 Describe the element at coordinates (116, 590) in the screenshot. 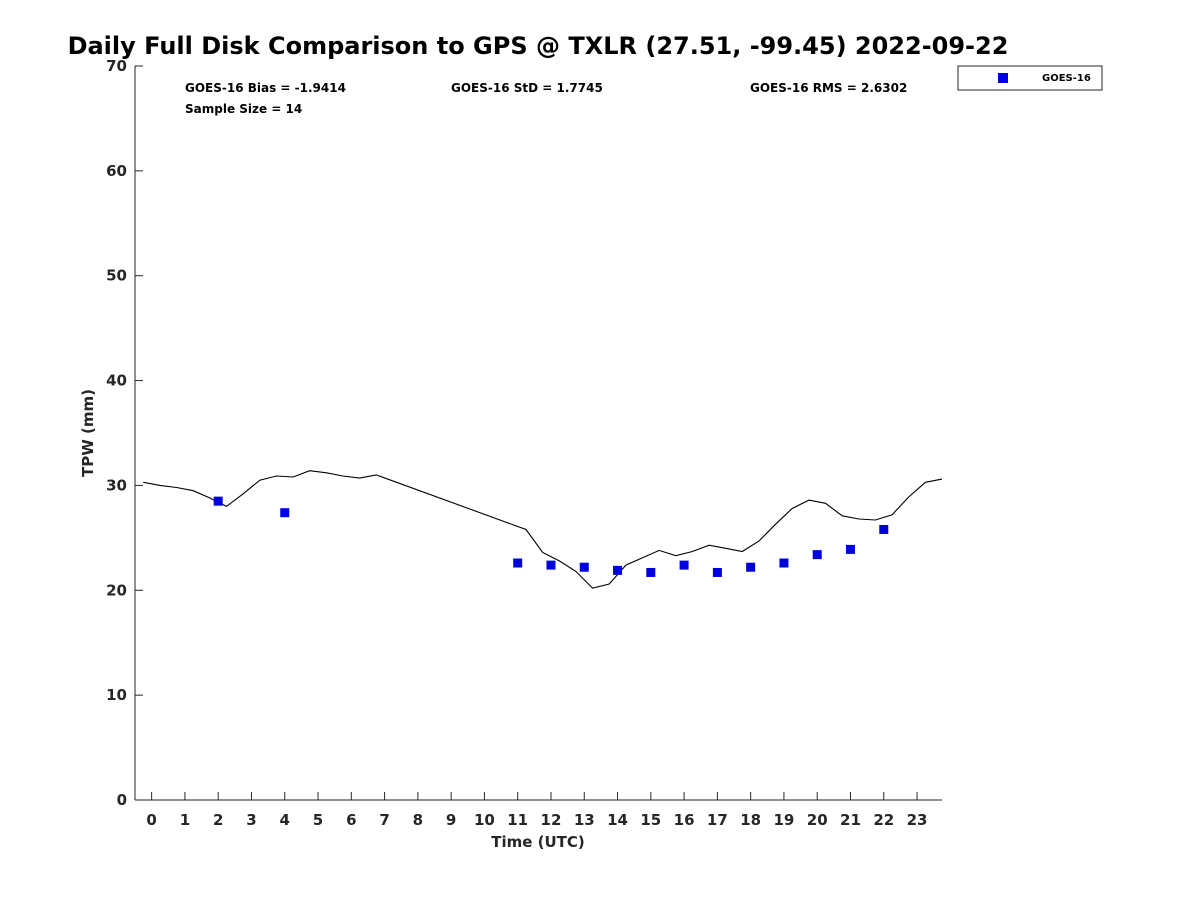

I see `y-tick-label: 20` at that location.